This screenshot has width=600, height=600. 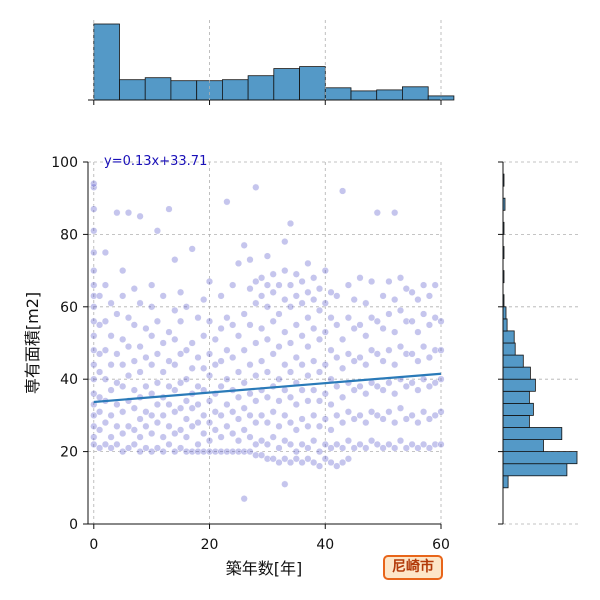 I want to click on y-axis-title: 専有面積[m2], so click(x=32, y=343).